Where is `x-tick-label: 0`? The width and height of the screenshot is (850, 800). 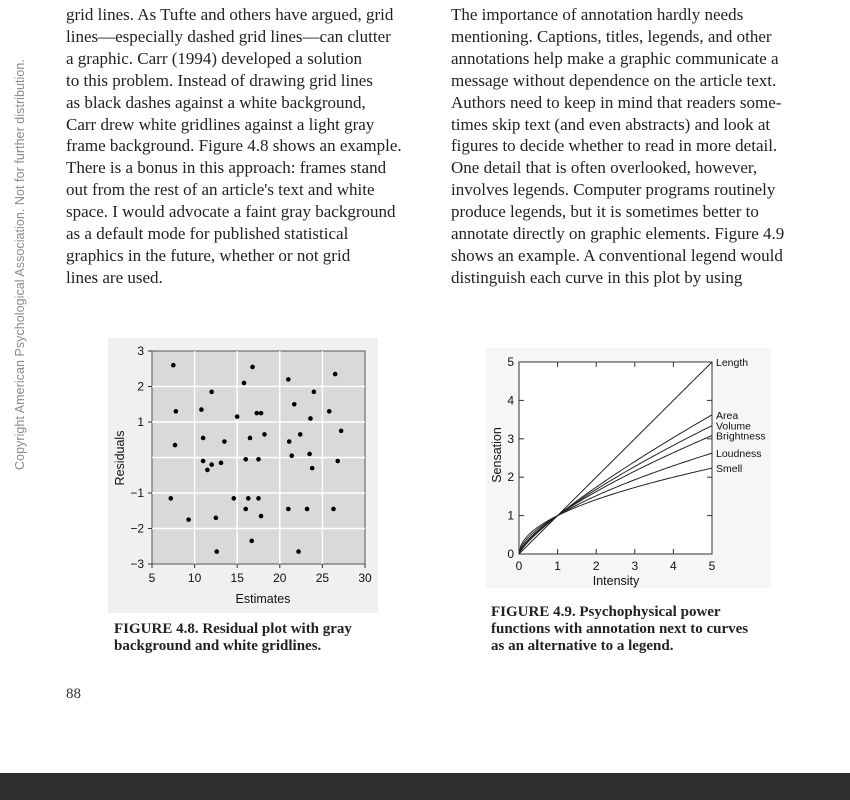
x-tick-label: 0 is located at coordinates (519, 566).